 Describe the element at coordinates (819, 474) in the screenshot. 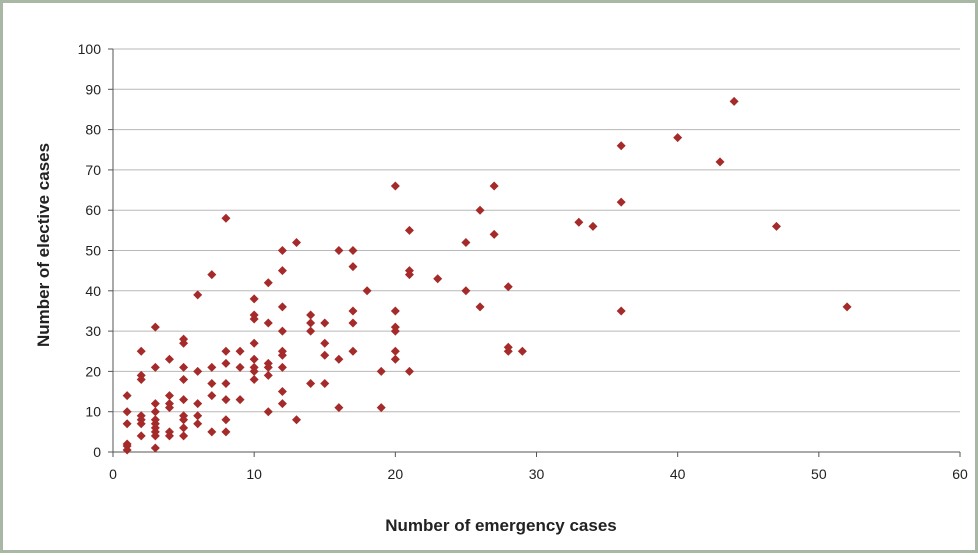

I see `x-tick-label: 50` at that location.